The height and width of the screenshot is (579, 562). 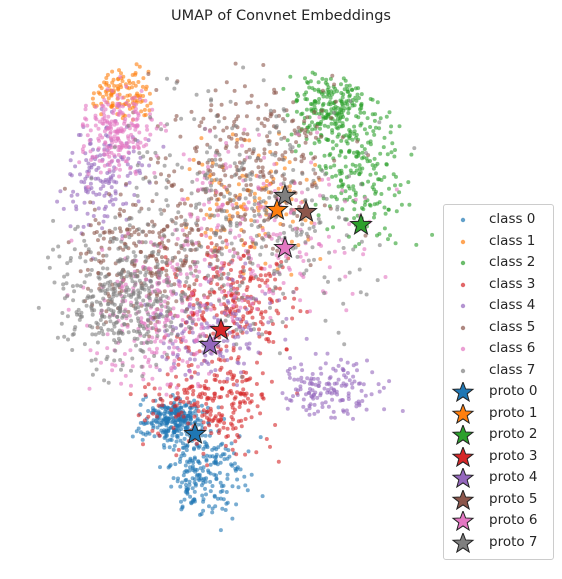 I want to click on legend-item-proto-1: proto 1, so click(x=498, y=414).